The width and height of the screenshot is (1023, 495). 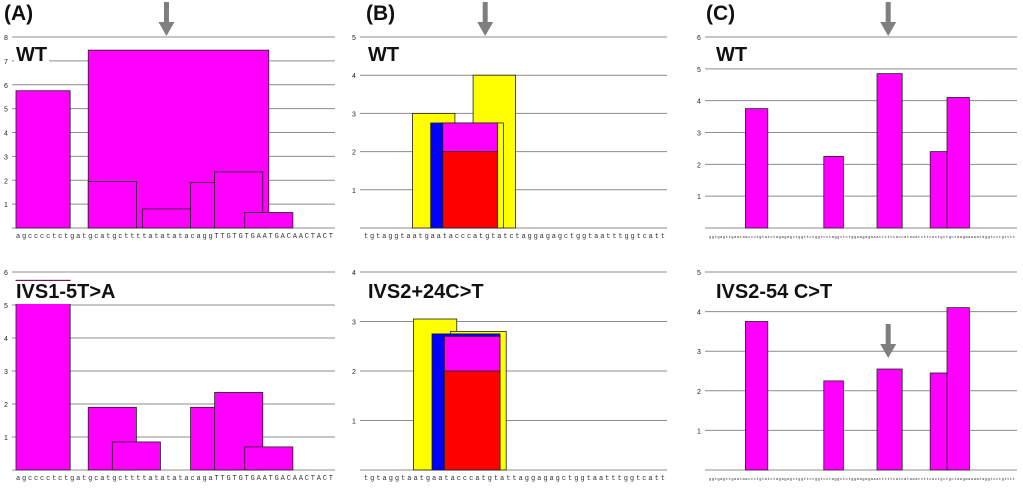 I want to click on panel-label-b: (B), so click(x=381, y=13).